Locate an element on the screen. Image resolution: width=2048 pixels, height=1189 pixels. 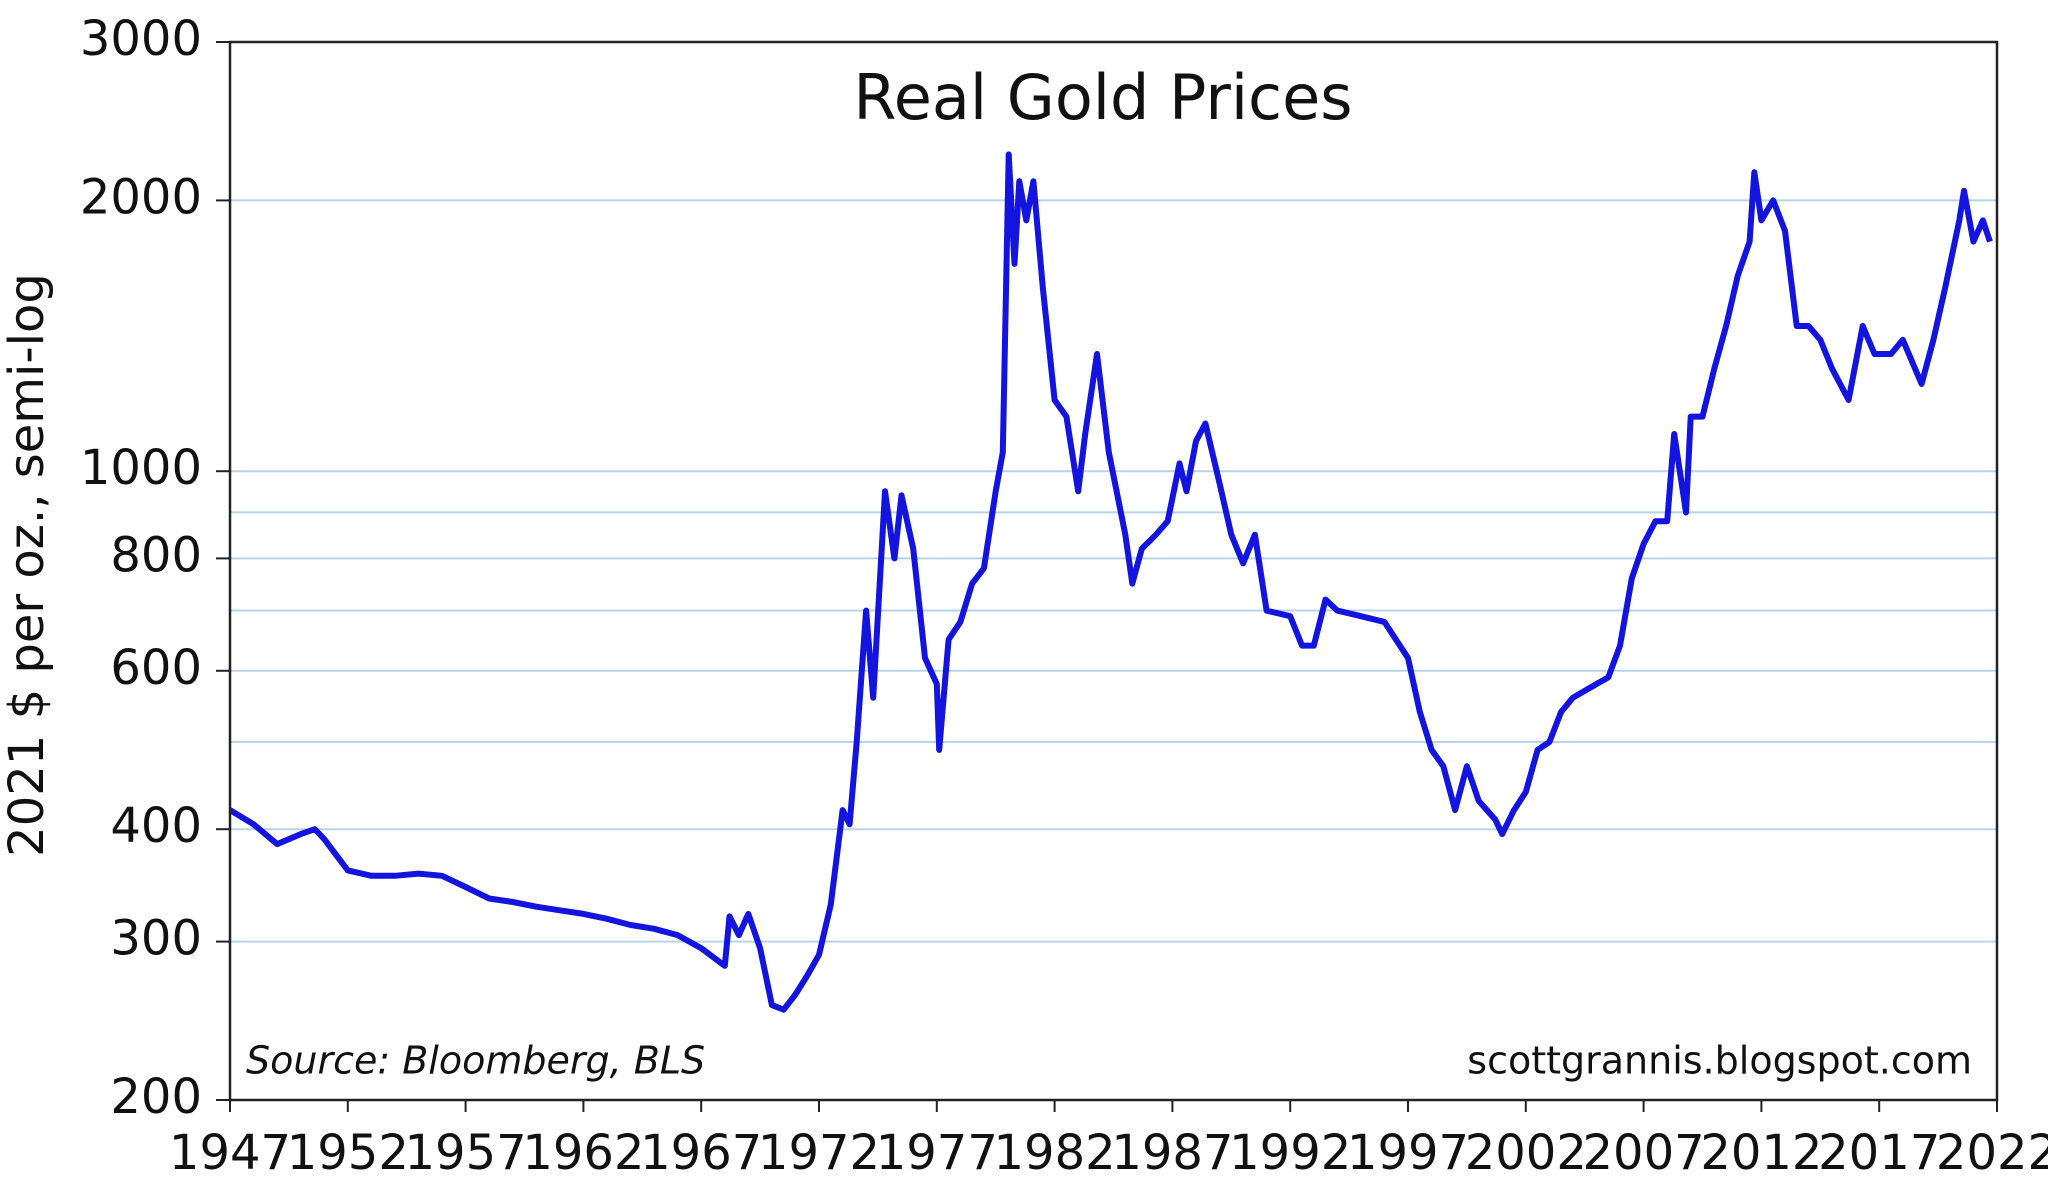
x-tick-label: 1957 is located at coordinates (466, 1153).